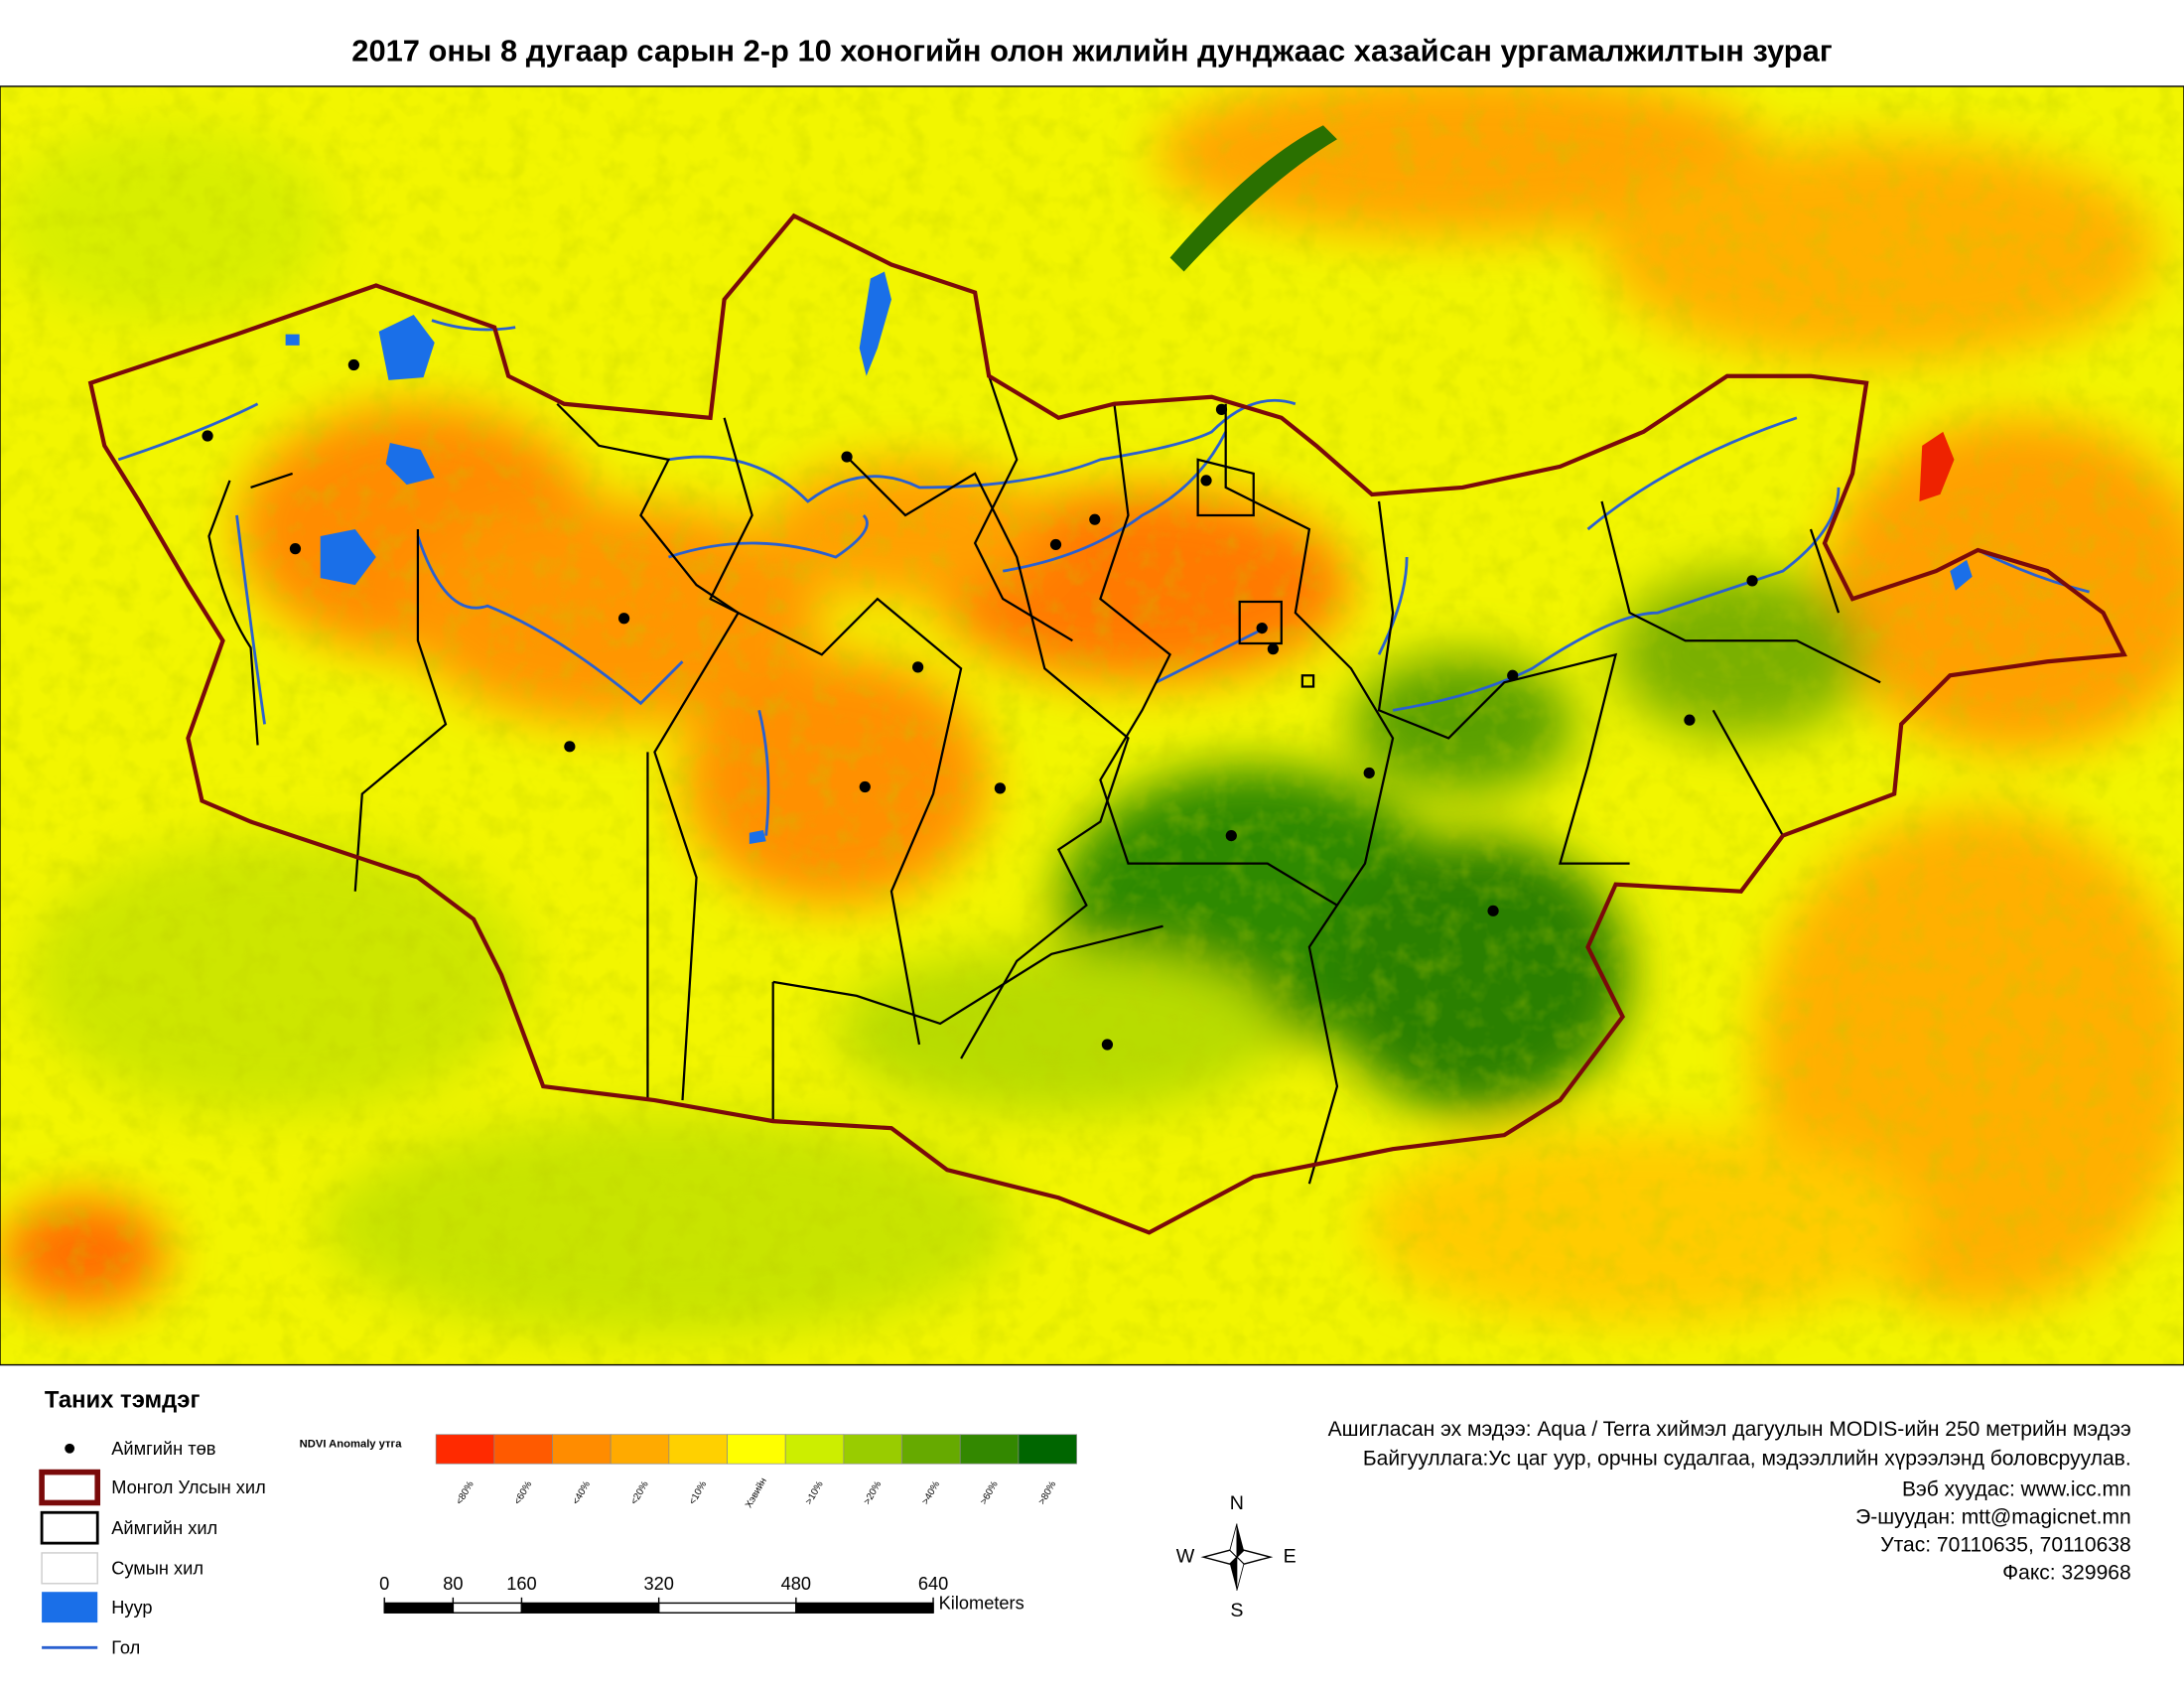  Describe the element at coordinates (1937, 466) in the screenshot. I see `hotspot` at that location.